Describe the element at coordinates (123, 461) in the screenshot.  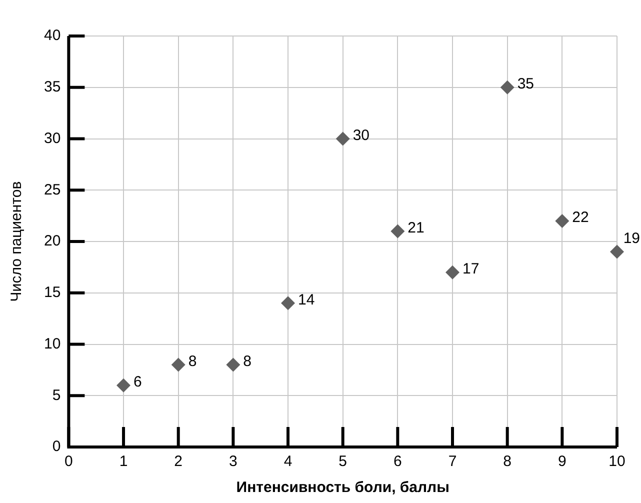
I see `x-tick-label: 1` at that location.